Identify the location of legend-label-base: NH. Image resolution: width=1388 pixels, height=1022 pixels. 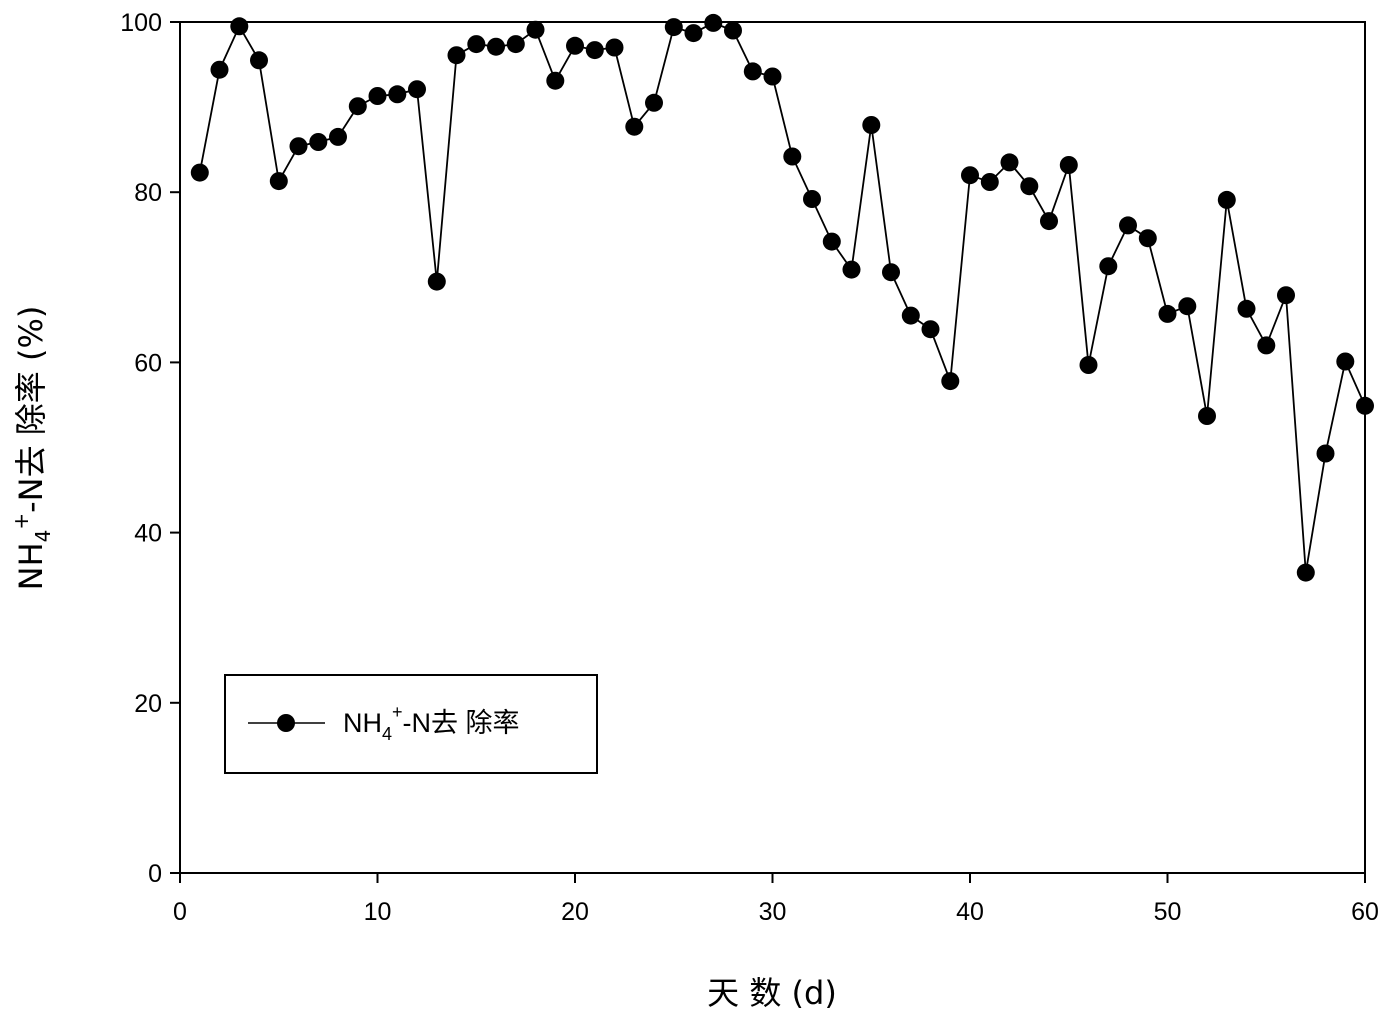
(362, 723).